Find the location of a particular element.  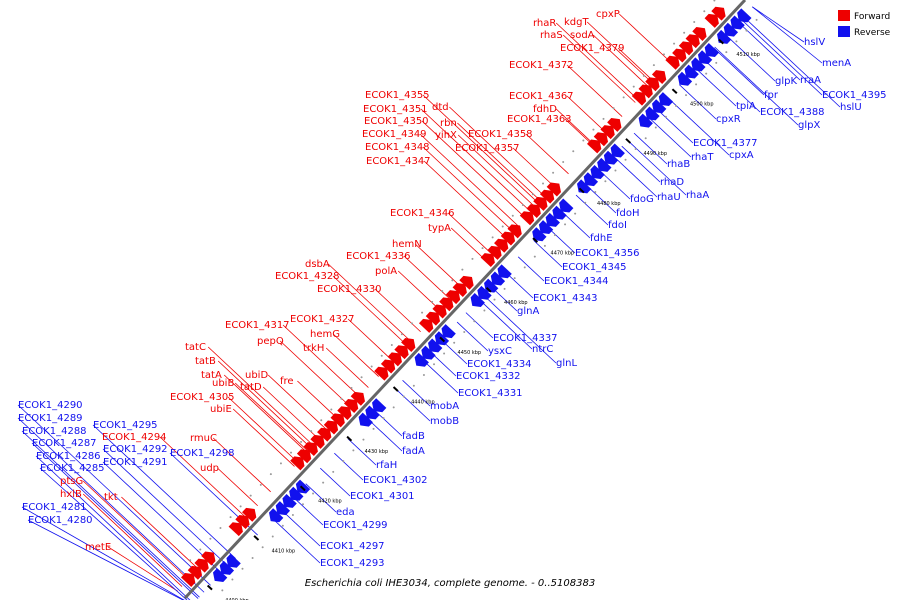

gene-label: fdoI is located at coordinates (617, 225).